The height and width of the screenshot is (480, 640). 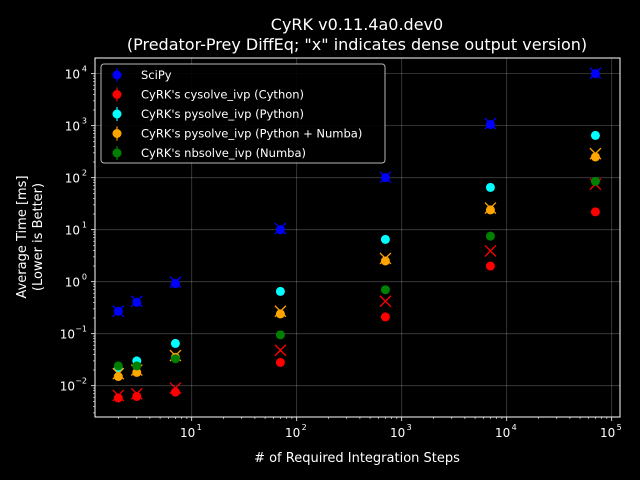 I want to click on legend-label-2: CyRK's pysolve_ivp (Python), so click(x=222, y=114).